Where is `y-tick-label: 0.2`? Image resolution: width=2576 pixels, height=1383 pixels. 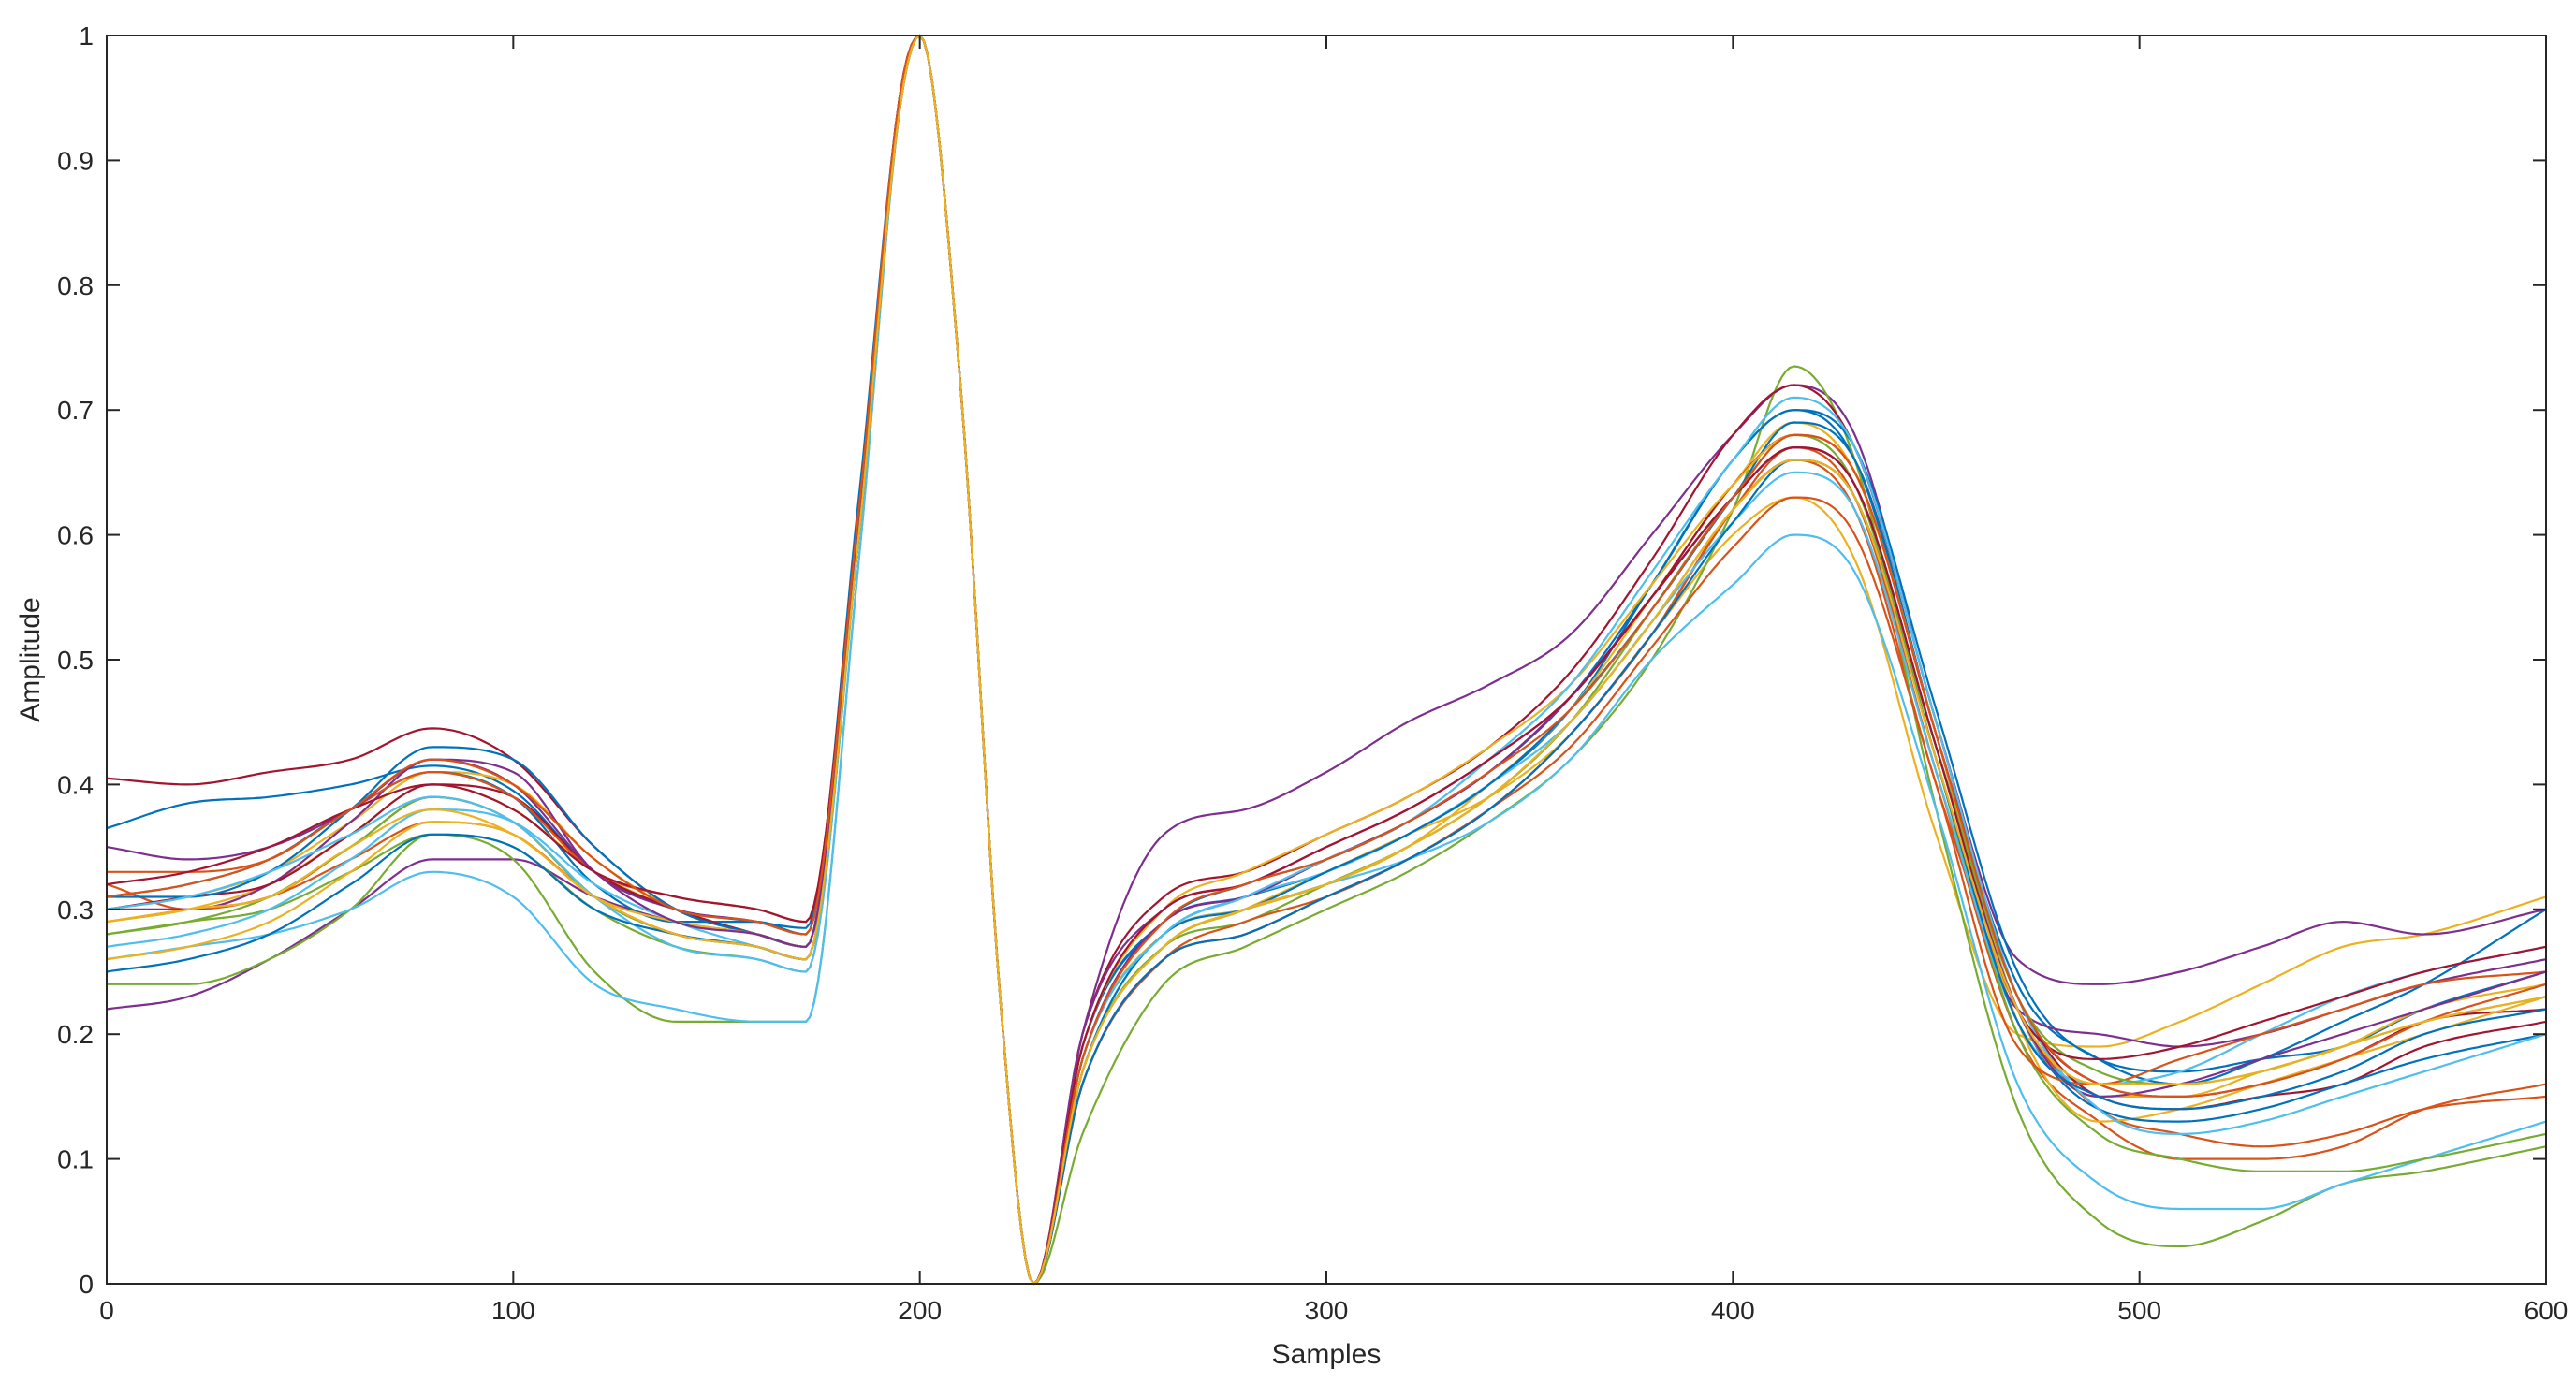 y-tick-label: 0.2 is located at coordinates (75, 1034).